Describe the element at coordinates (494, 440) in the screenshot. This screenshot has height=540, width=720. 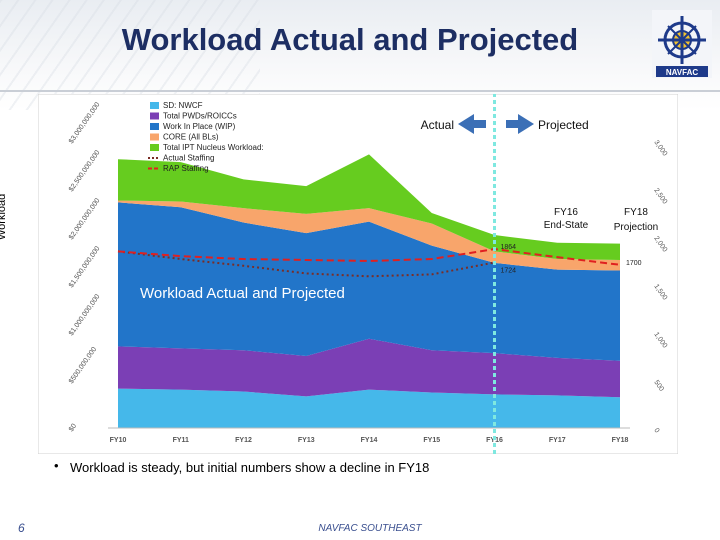
I see `x-tick-label: FY16` at that location.